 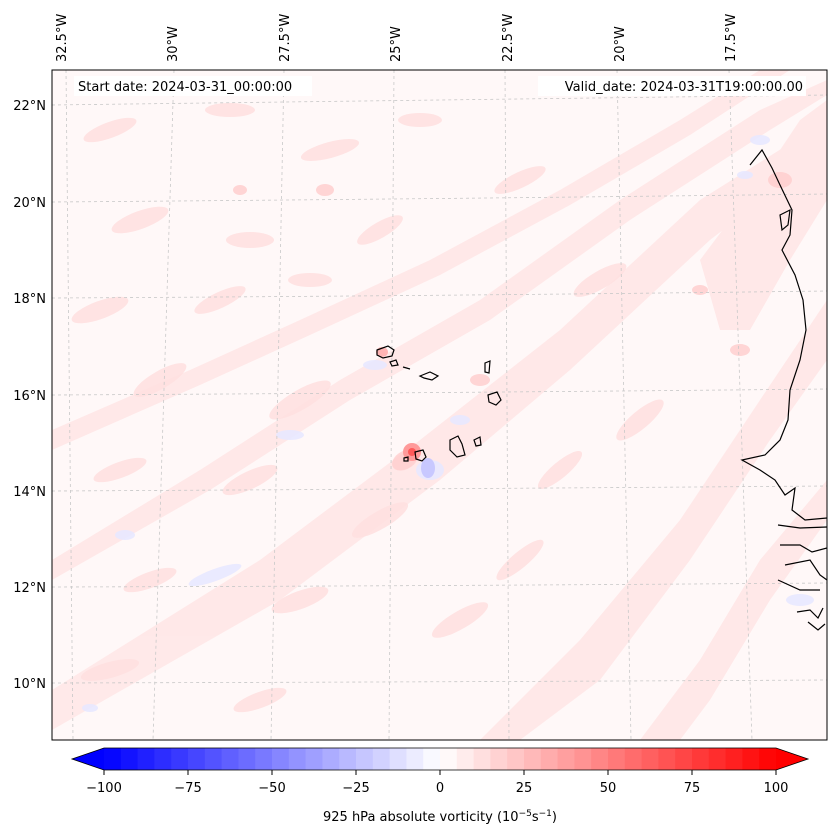 I want to click on lon-label: 20°W, so click(x=620, y=44).